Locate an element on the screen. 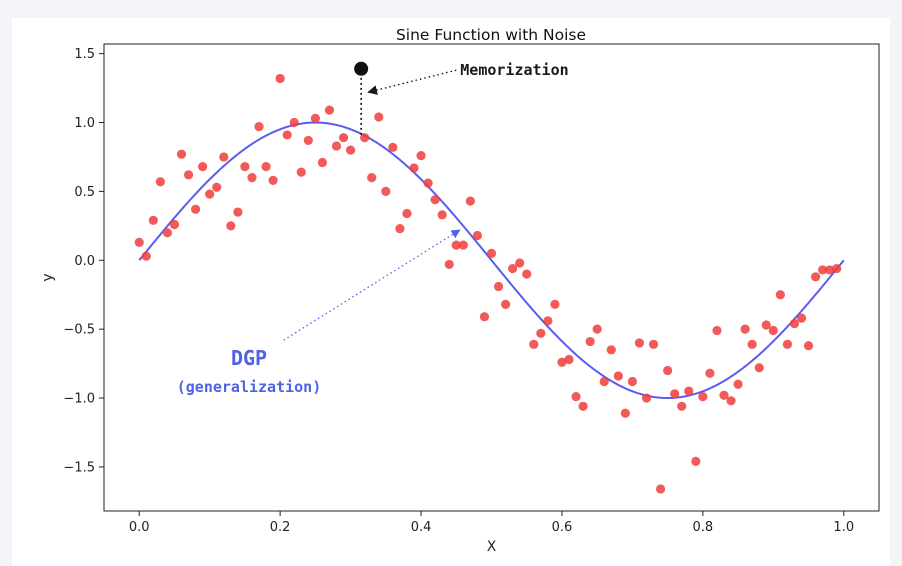 The width and height of the screenshot is (902, 566). x-axis: 0.0 0.2 0.4 0.6 0.8 1.0 is located at coordinates (491, 523).